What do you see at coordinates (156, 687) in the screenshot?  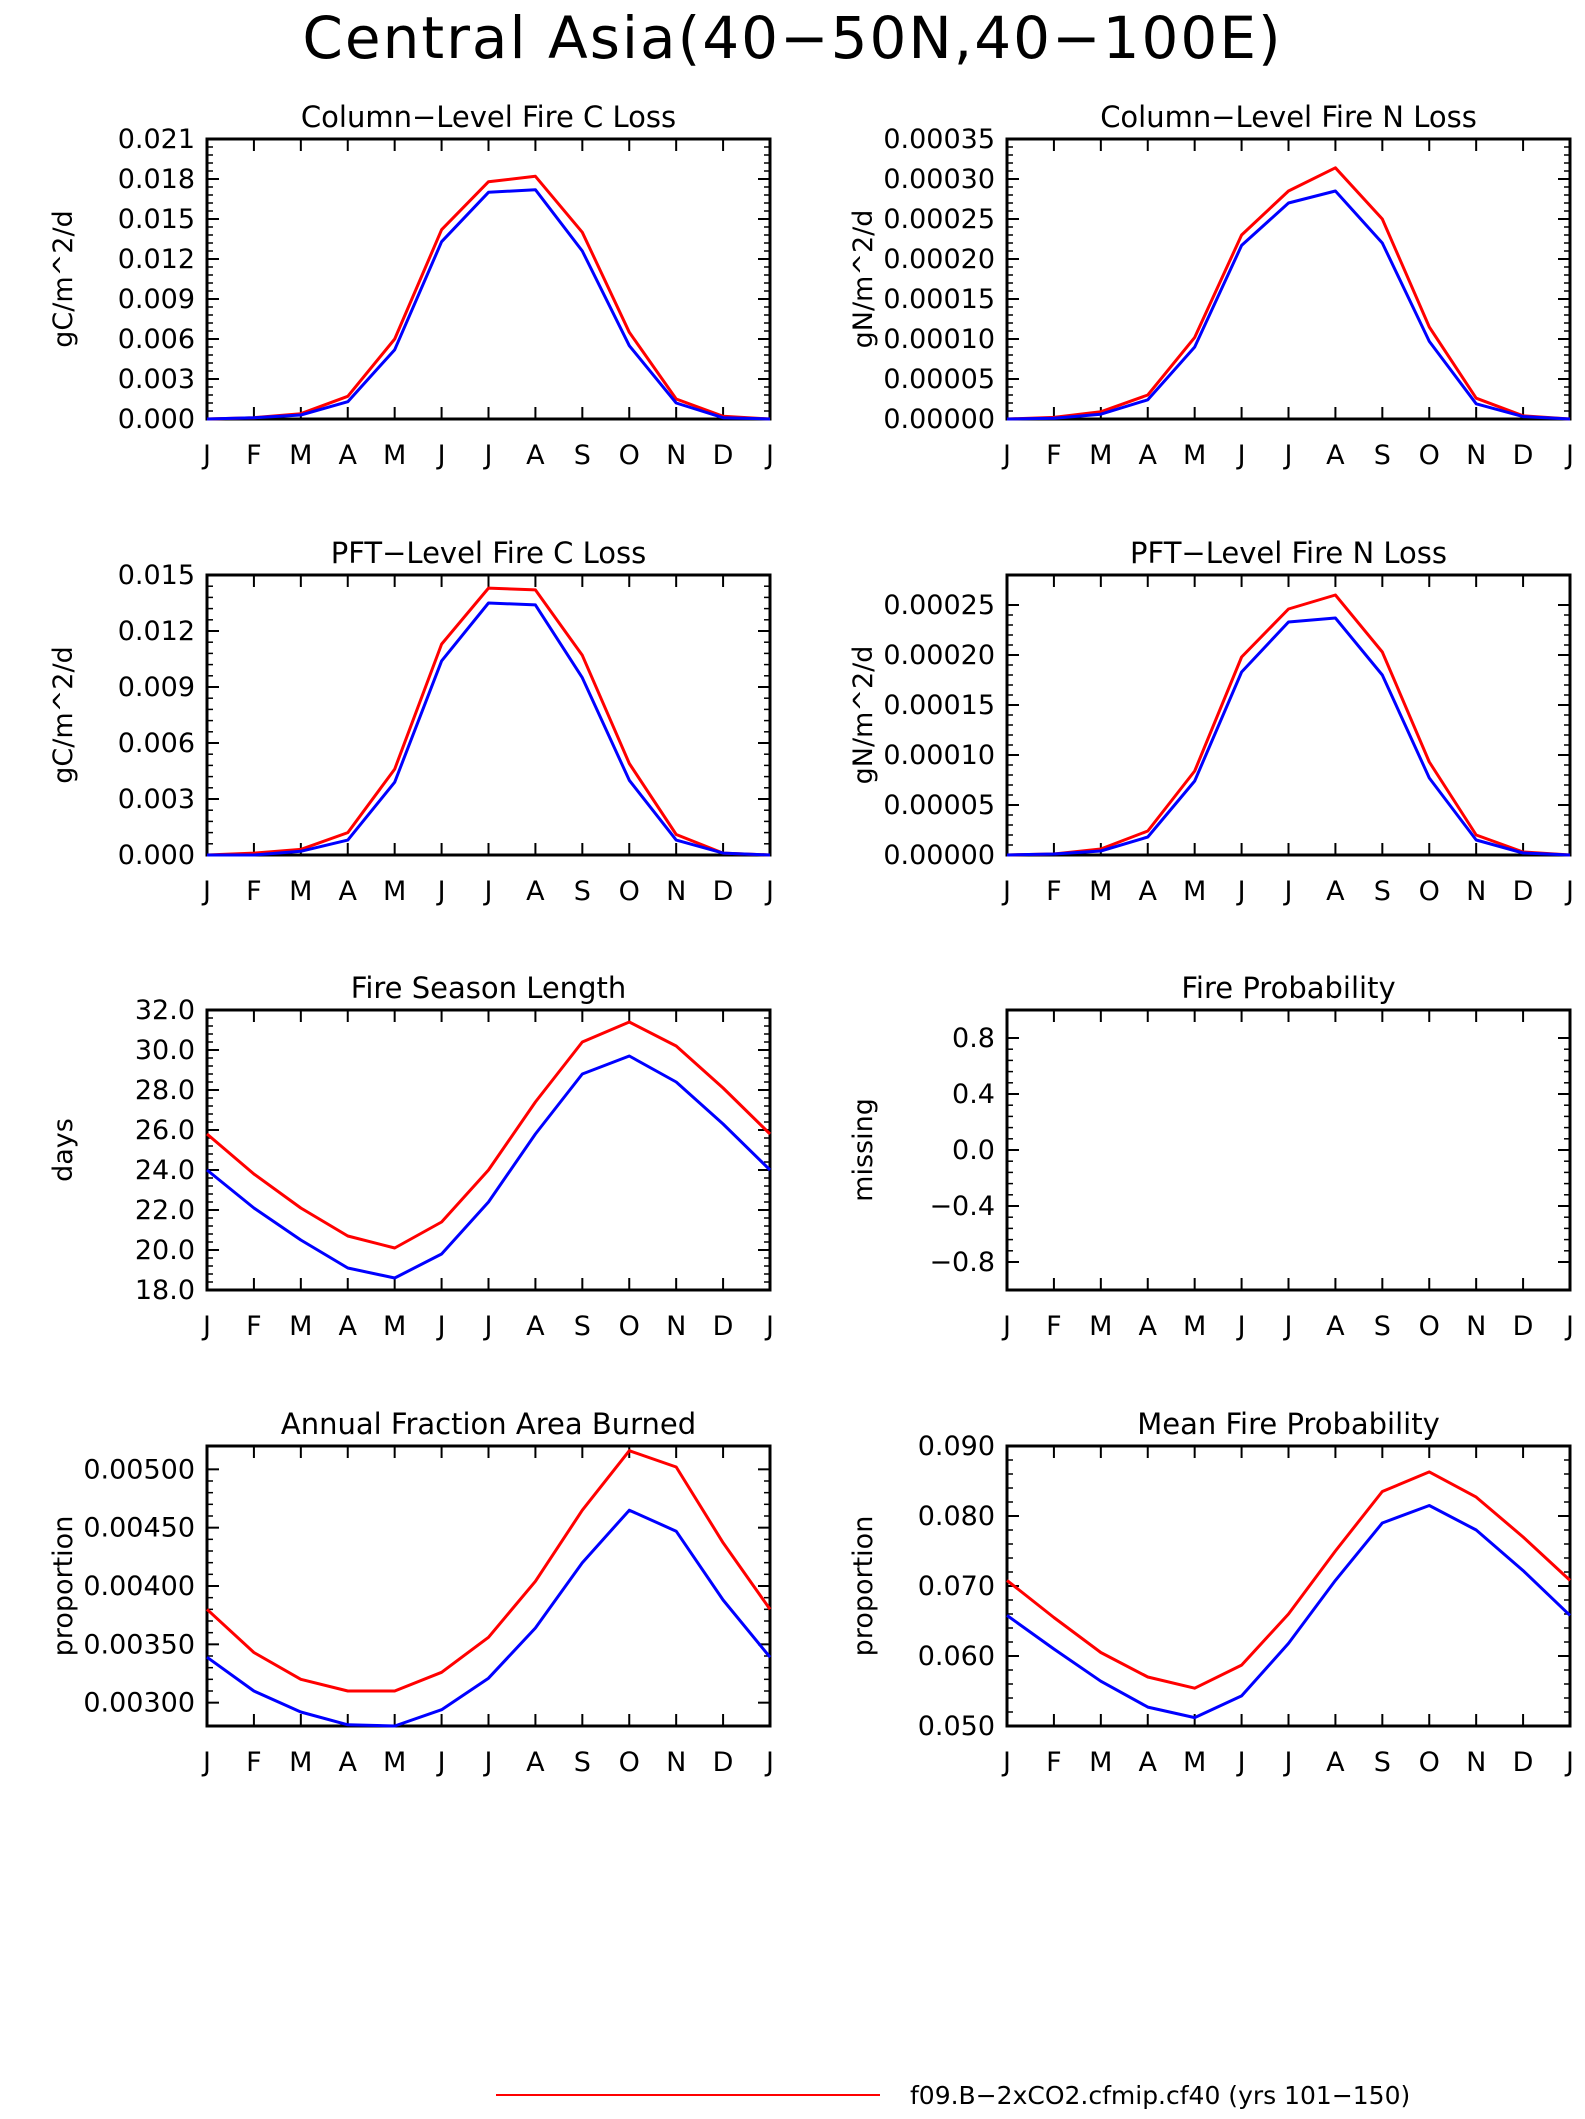 I see `y-tick-label: 0.009` at bounding box center [156, 687].